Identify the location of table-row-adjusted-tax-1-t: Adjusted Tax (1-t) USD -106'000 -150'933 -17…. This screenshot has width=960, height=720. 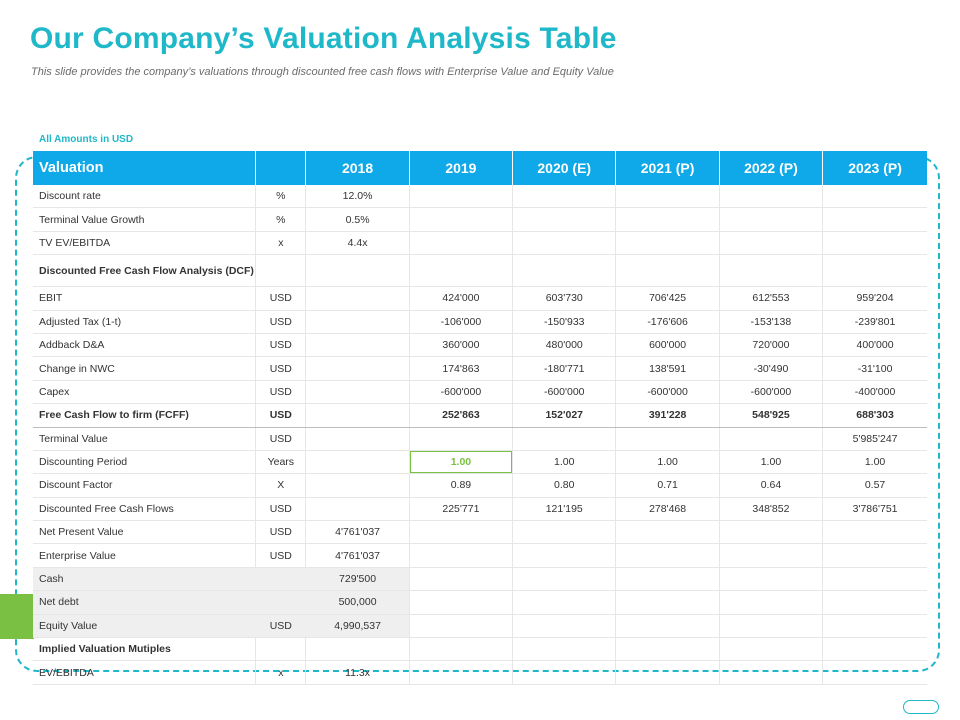
(480, 322).